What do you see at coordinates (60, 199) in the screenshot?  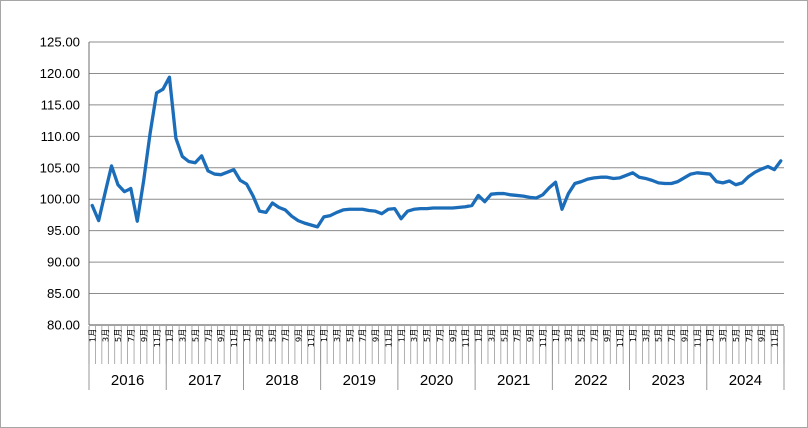 I see `y-axis-tick-label: 100.00` at bounding box center [60, 199].